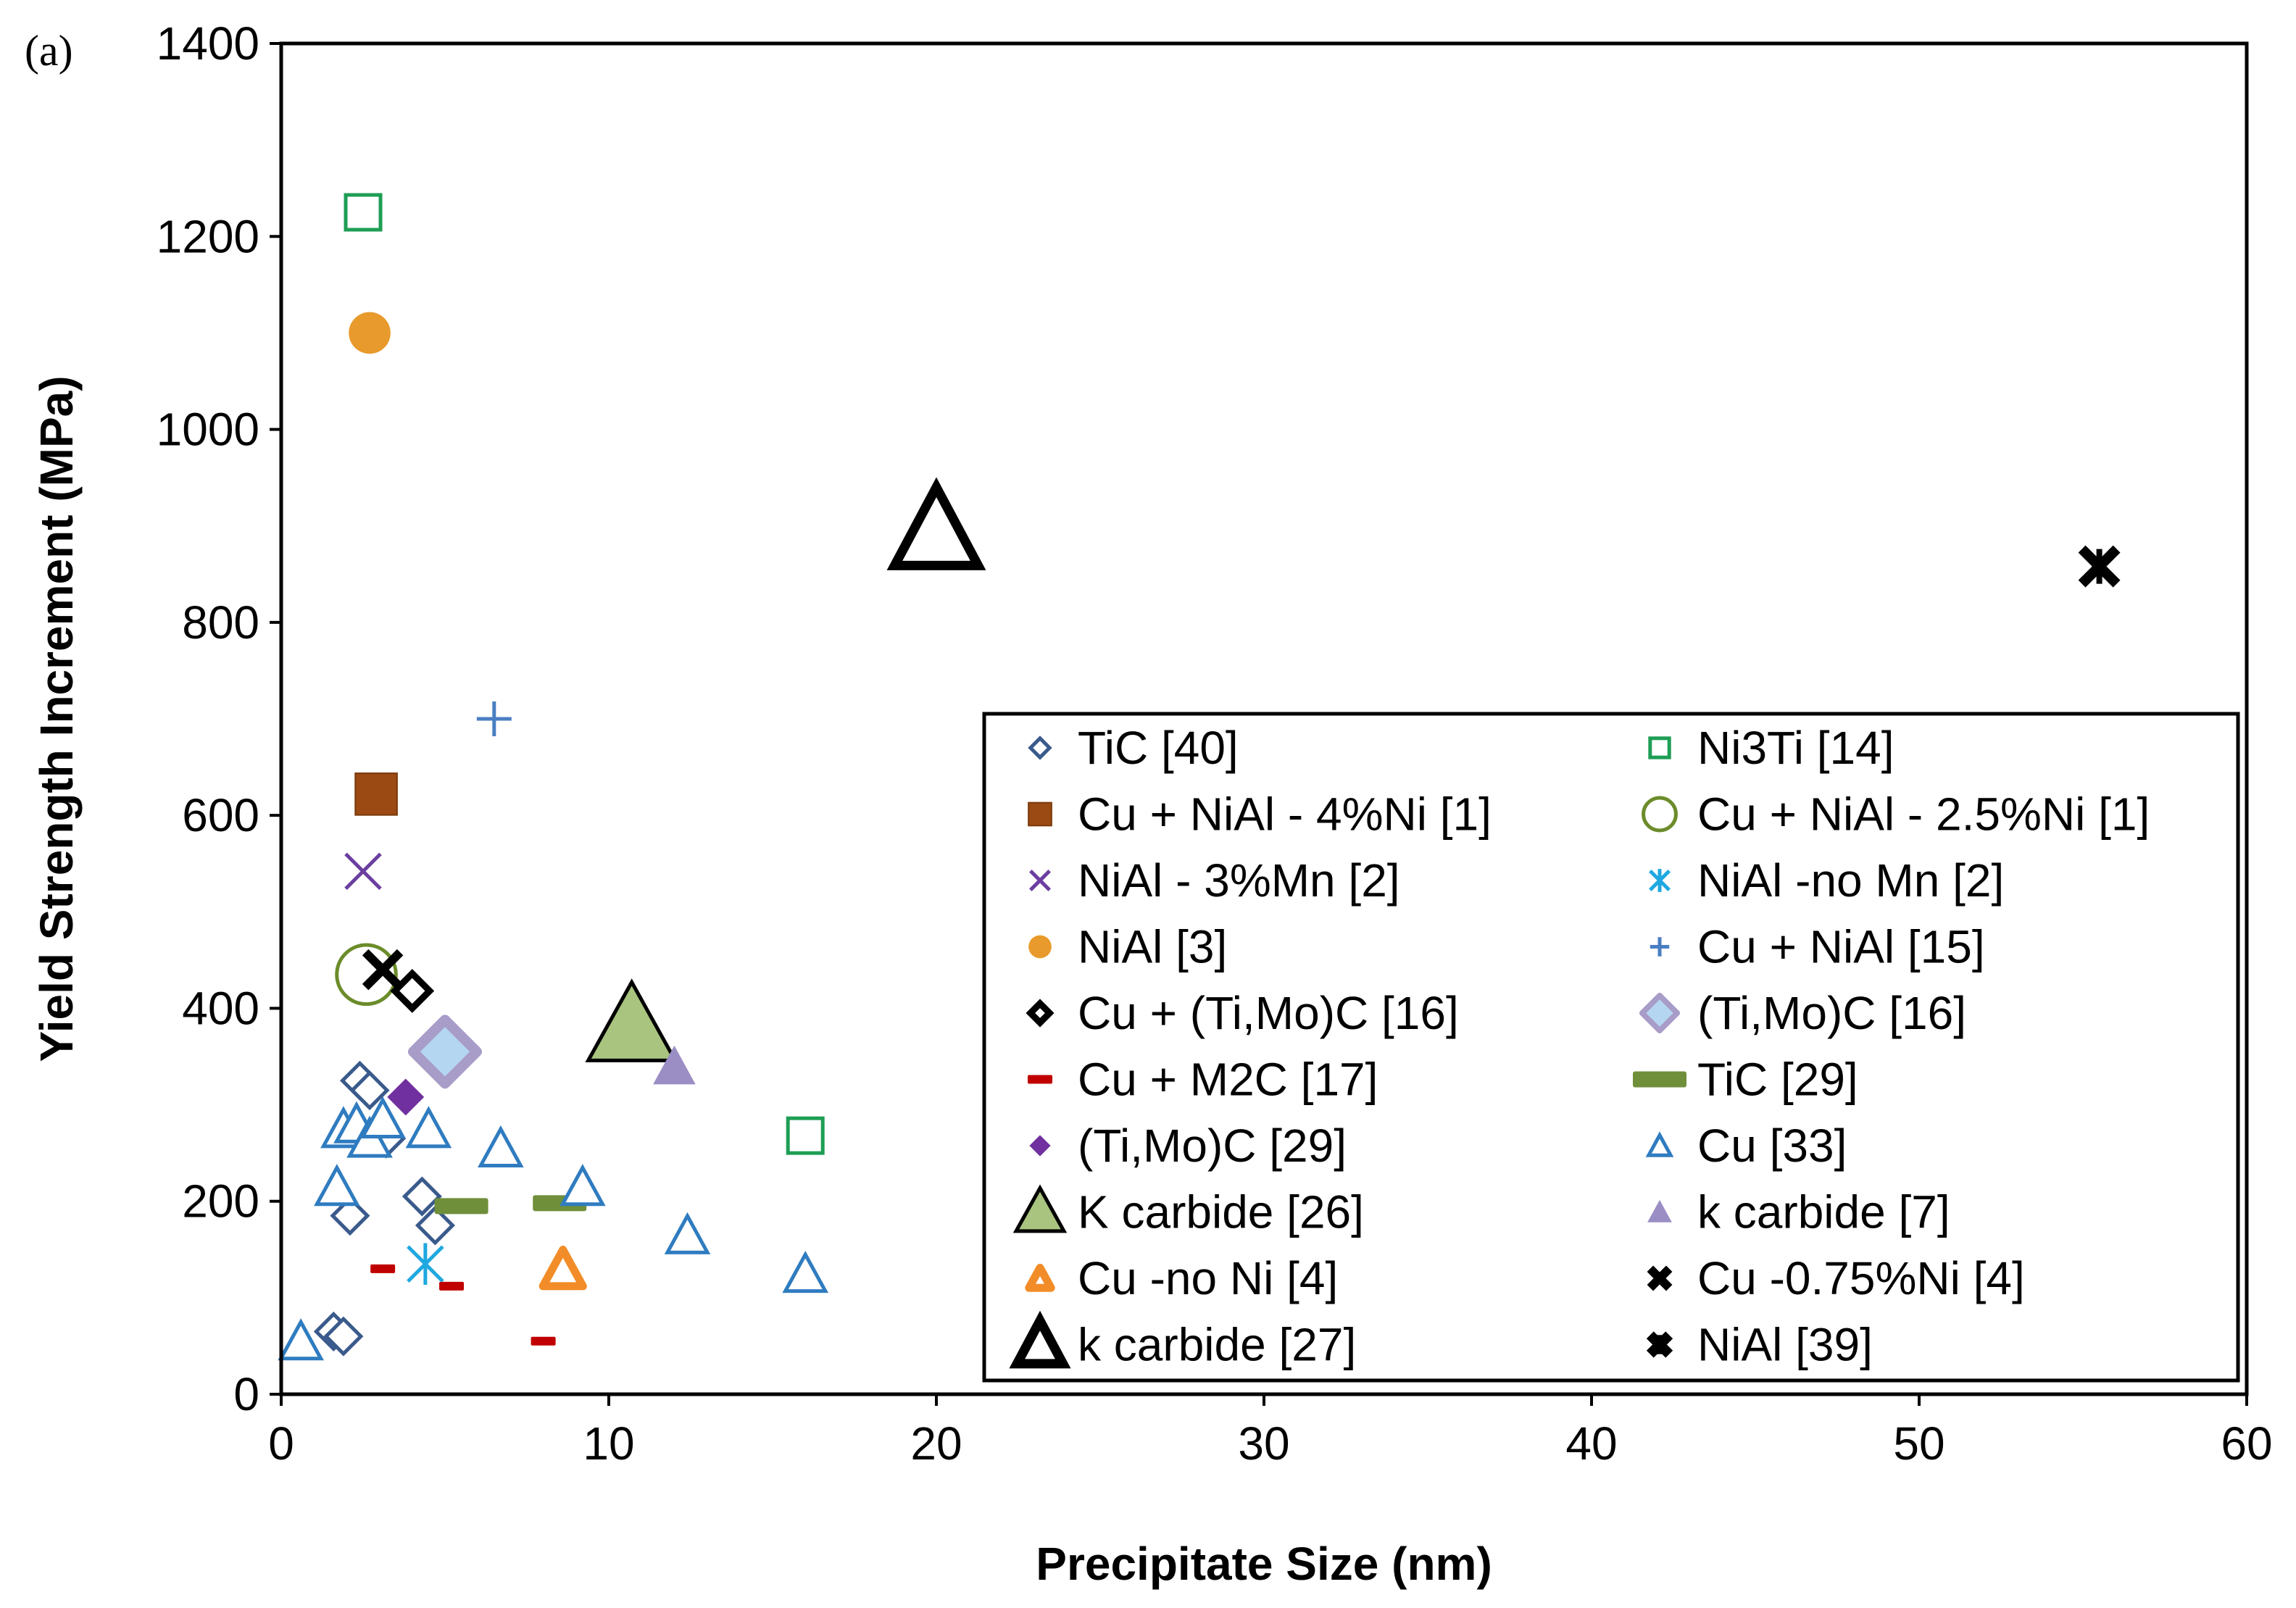 The height and width of the screenshot is (1608, 2296). Describe the element at coordinates (246, 1394) in the screenshot. I see `y-tick-label: 0` at that location.